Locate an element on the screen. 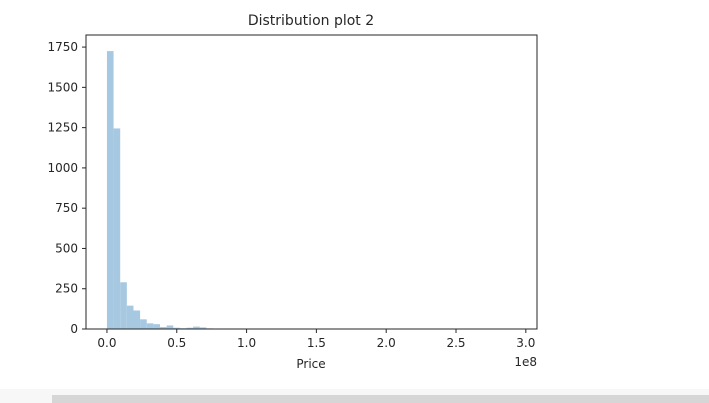 Image resolution: width=709 pixels, height=403 pixels. x-axis-ticks: 0.0 0.5 1.0 1.5 2.0 2.5 3.0 is located at coordinates (316, 339).